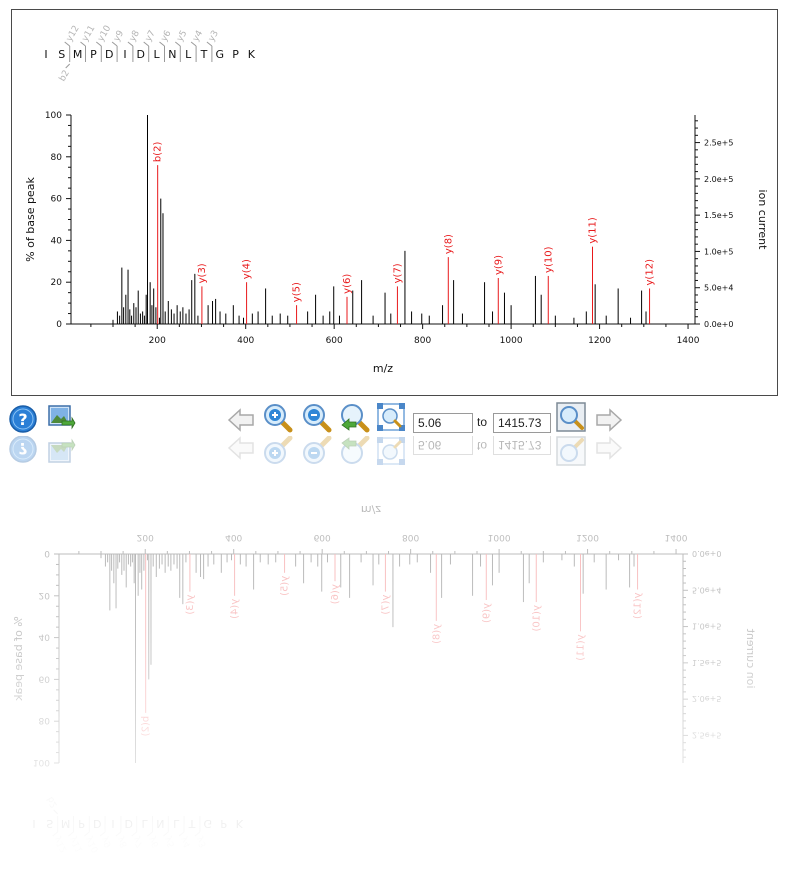 This screenshot has width=787, height=871. I want to click on x-axis-title: m/z, so click(371, 509).